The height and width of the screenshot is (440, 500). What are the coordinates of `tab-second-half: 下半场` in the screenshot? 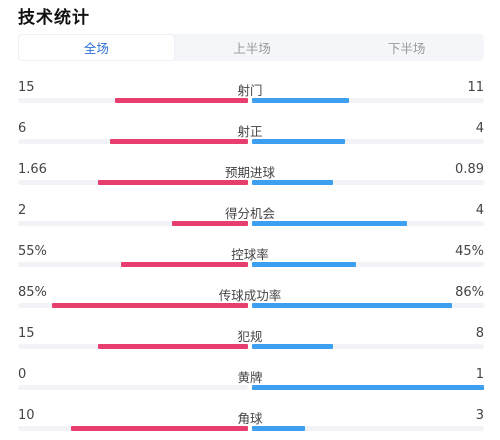 It's located at (406, 48).